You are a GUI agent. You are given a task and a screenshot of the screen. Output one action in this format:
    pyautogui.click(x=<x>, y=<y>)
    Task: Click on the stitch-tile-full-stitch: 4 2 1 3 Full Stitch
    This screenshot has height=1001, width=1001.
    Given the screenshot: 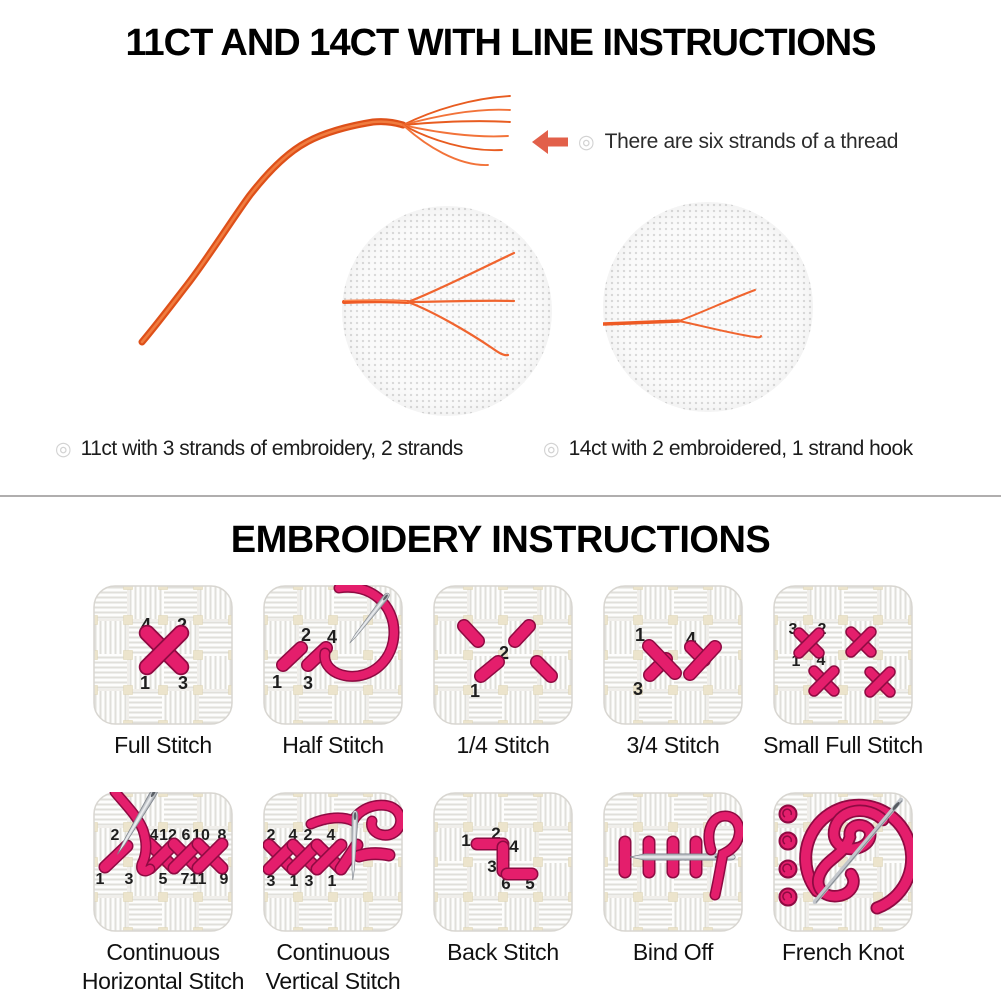 What is the action you would take?
    pyautogui.click(x=163, y=690)
    